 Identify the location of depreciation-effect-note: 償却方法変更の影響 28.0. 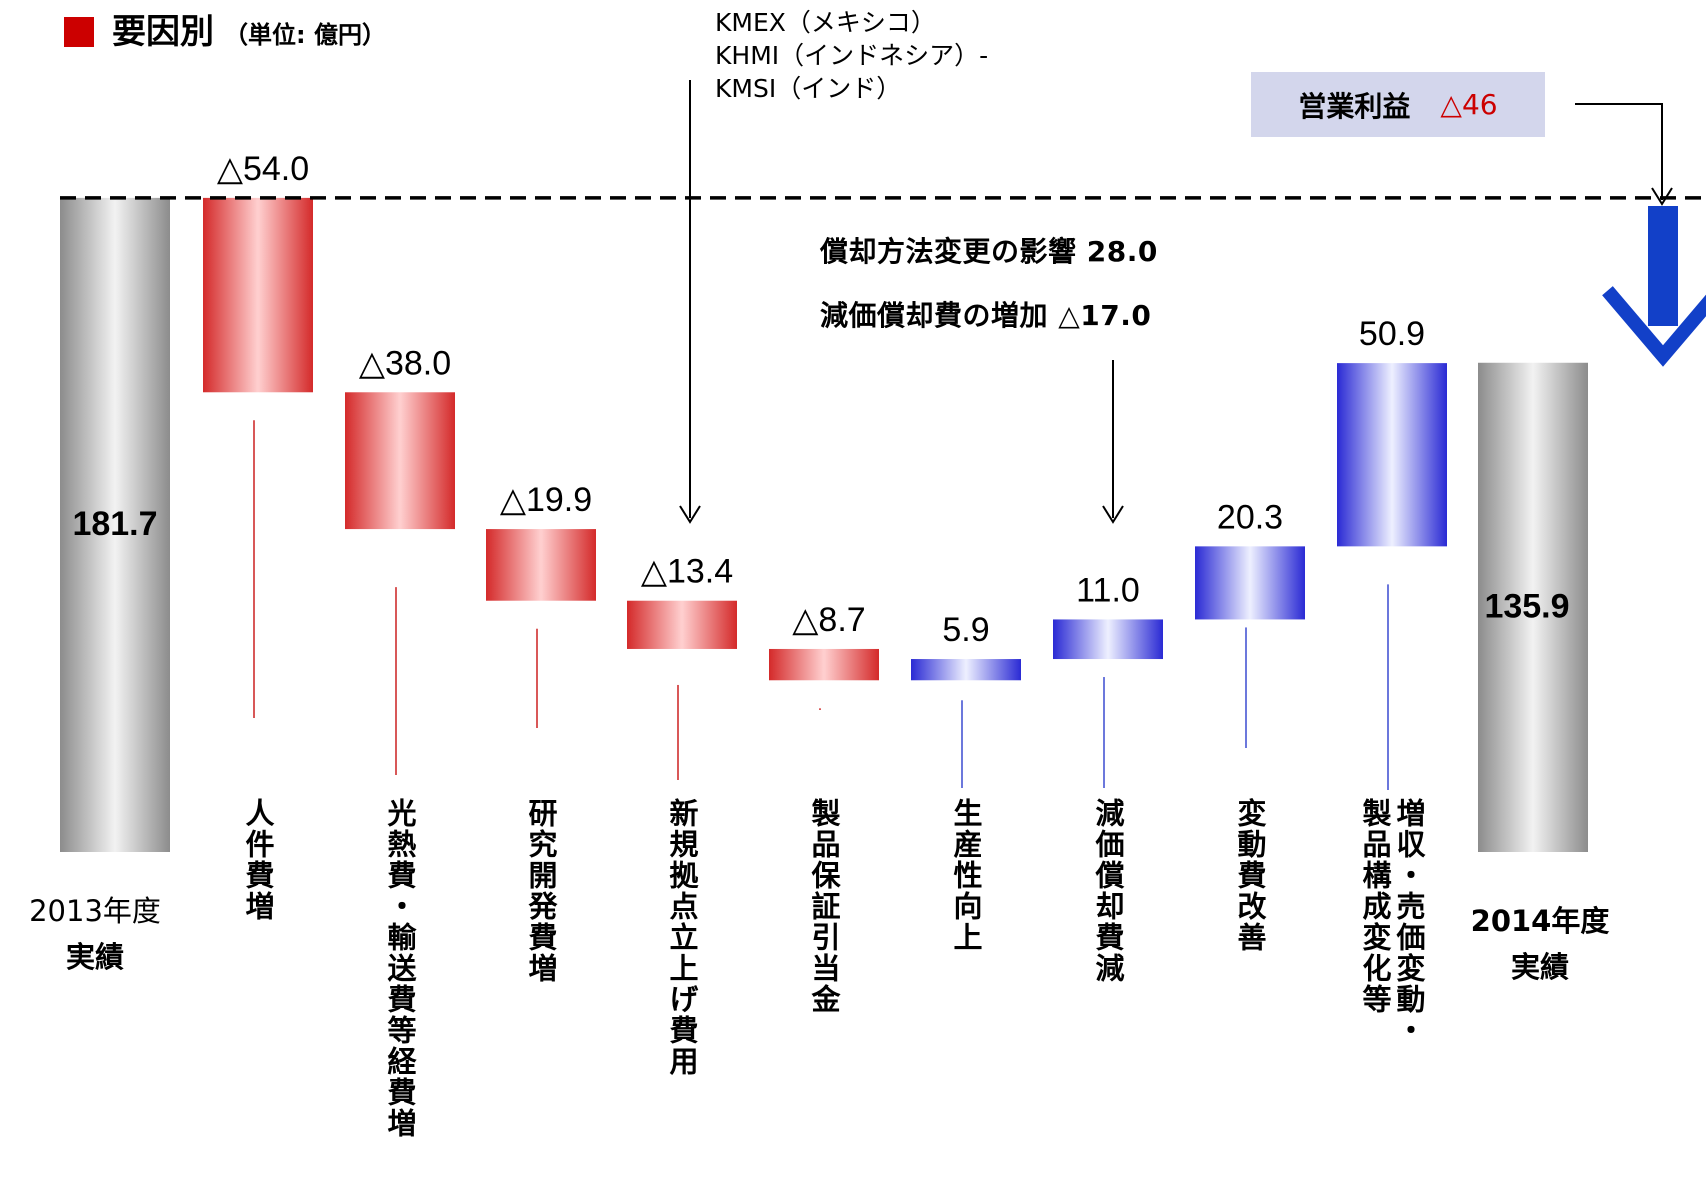
(989, 251).